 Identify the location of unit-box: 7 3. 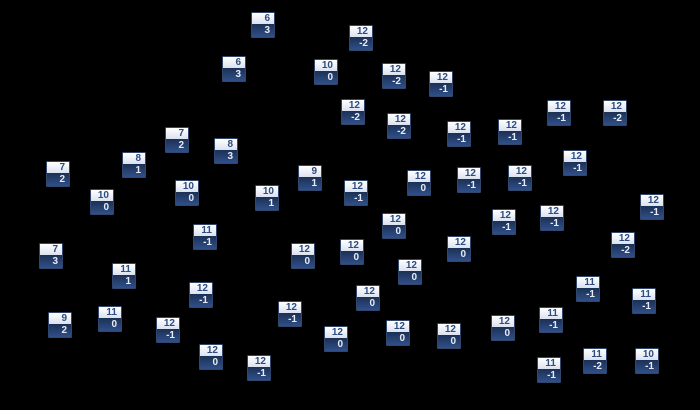
(51, 256).